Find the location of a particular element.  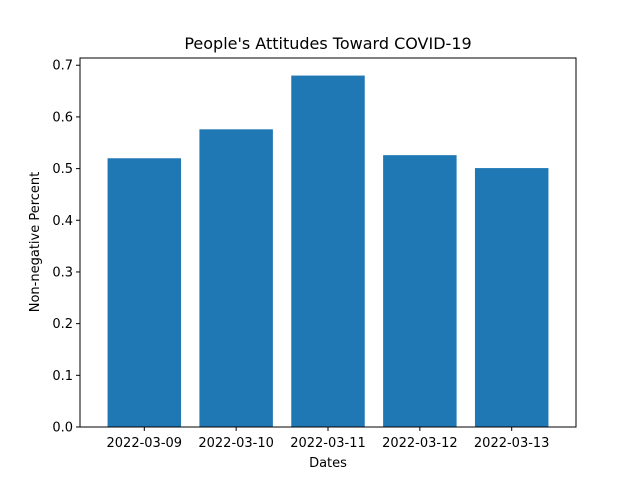

x-tick-label: 2022-03-11 is located at coordinates (328, 443).